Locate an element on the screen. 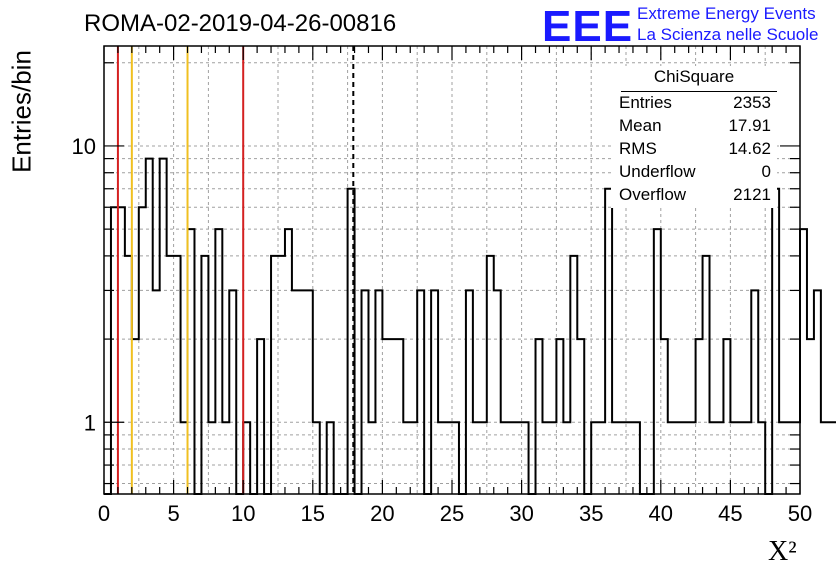  x-axis-label: X² is located at coordinates (782, 551).